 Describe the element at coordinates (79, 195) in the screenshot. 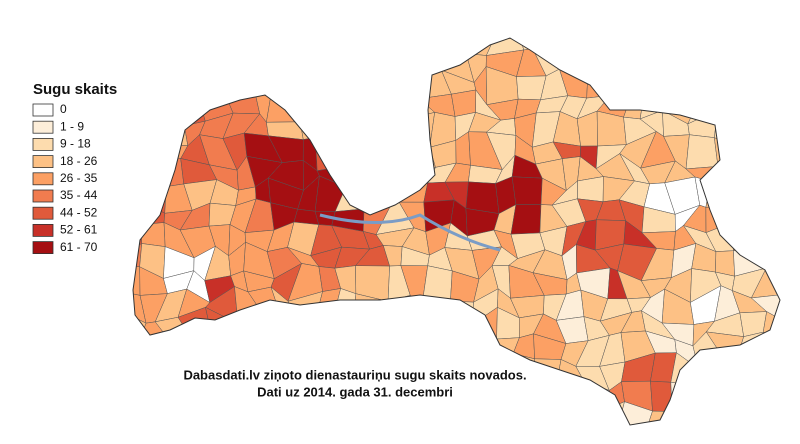

I see `legend-label: 35 - 44` at that location.